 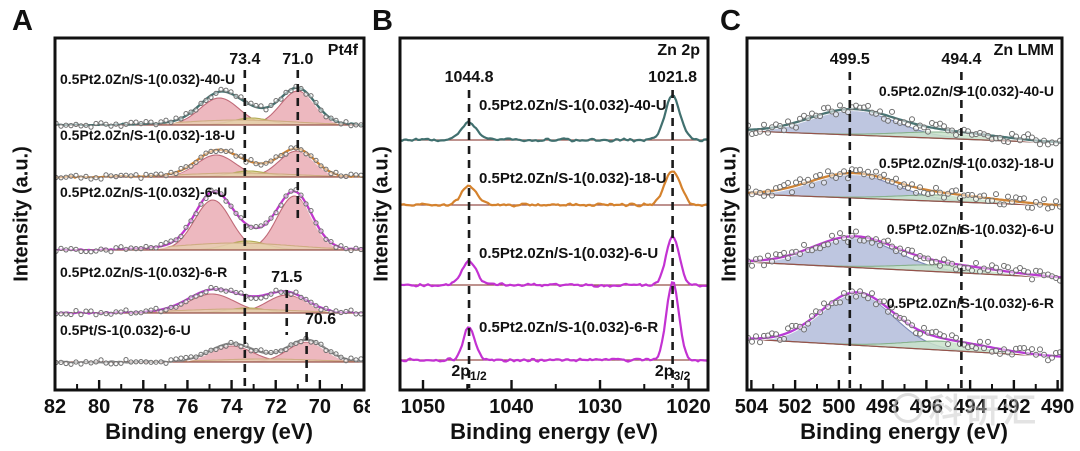 I want to click on panel-c-region-label: Zn LMM, so click(x=1023, y=50).